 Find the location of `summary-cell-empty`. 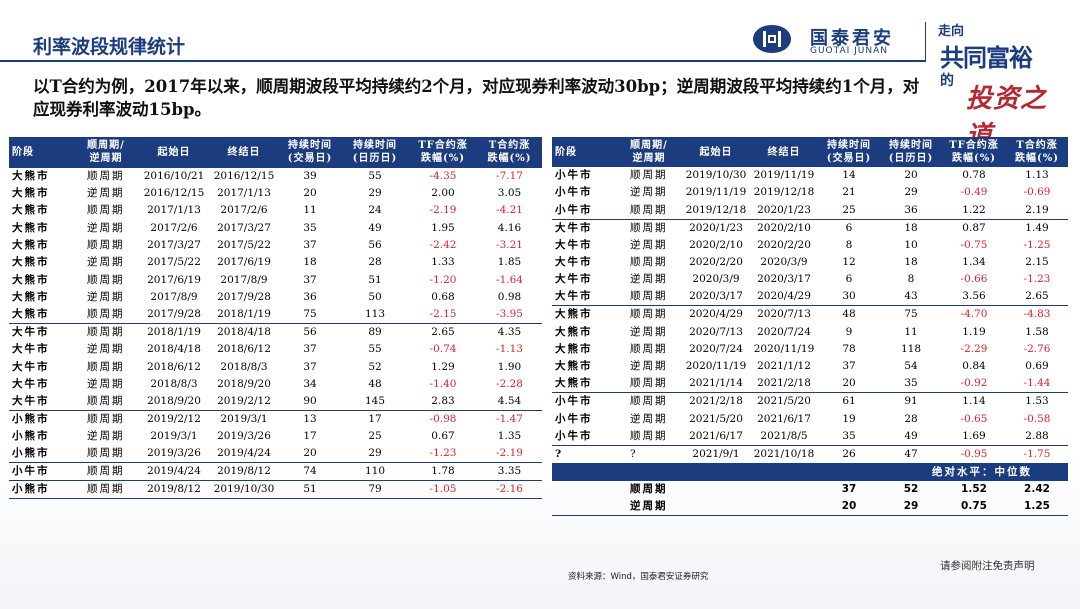

summary-cell-empty is located at coordinates (784, 506).